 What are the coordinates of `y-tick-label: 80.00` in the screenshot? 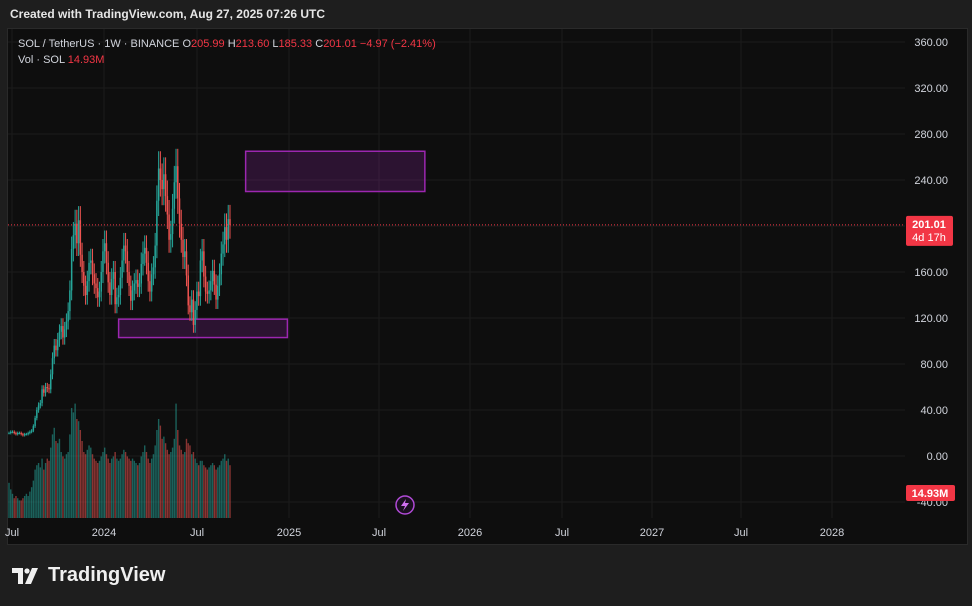 It's located at (934, 365).